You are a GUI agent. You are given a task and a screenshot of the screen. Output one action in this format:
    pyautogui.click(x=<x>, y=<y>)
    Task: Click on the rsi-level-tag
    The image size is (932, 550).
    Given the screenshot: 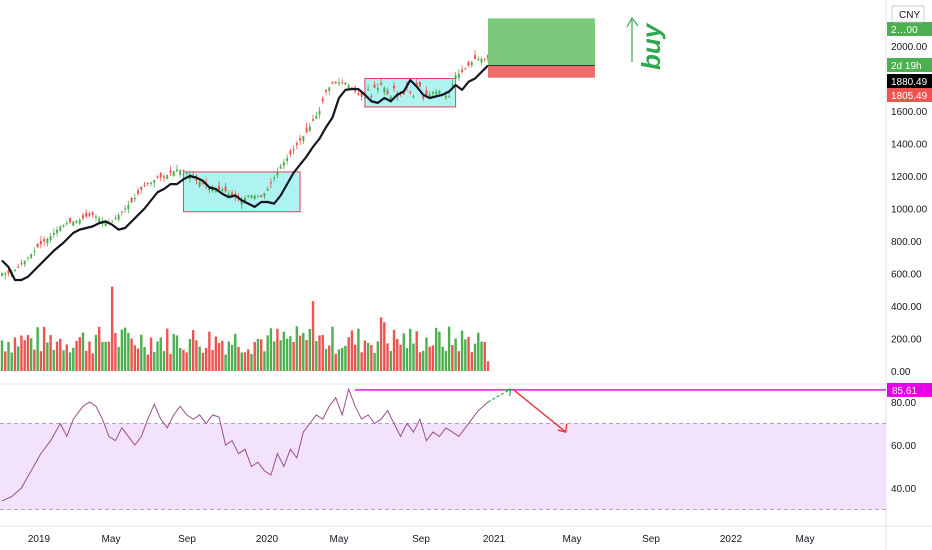 What is the action you would take?
    pyautogui.click(x=909, y=389)
    